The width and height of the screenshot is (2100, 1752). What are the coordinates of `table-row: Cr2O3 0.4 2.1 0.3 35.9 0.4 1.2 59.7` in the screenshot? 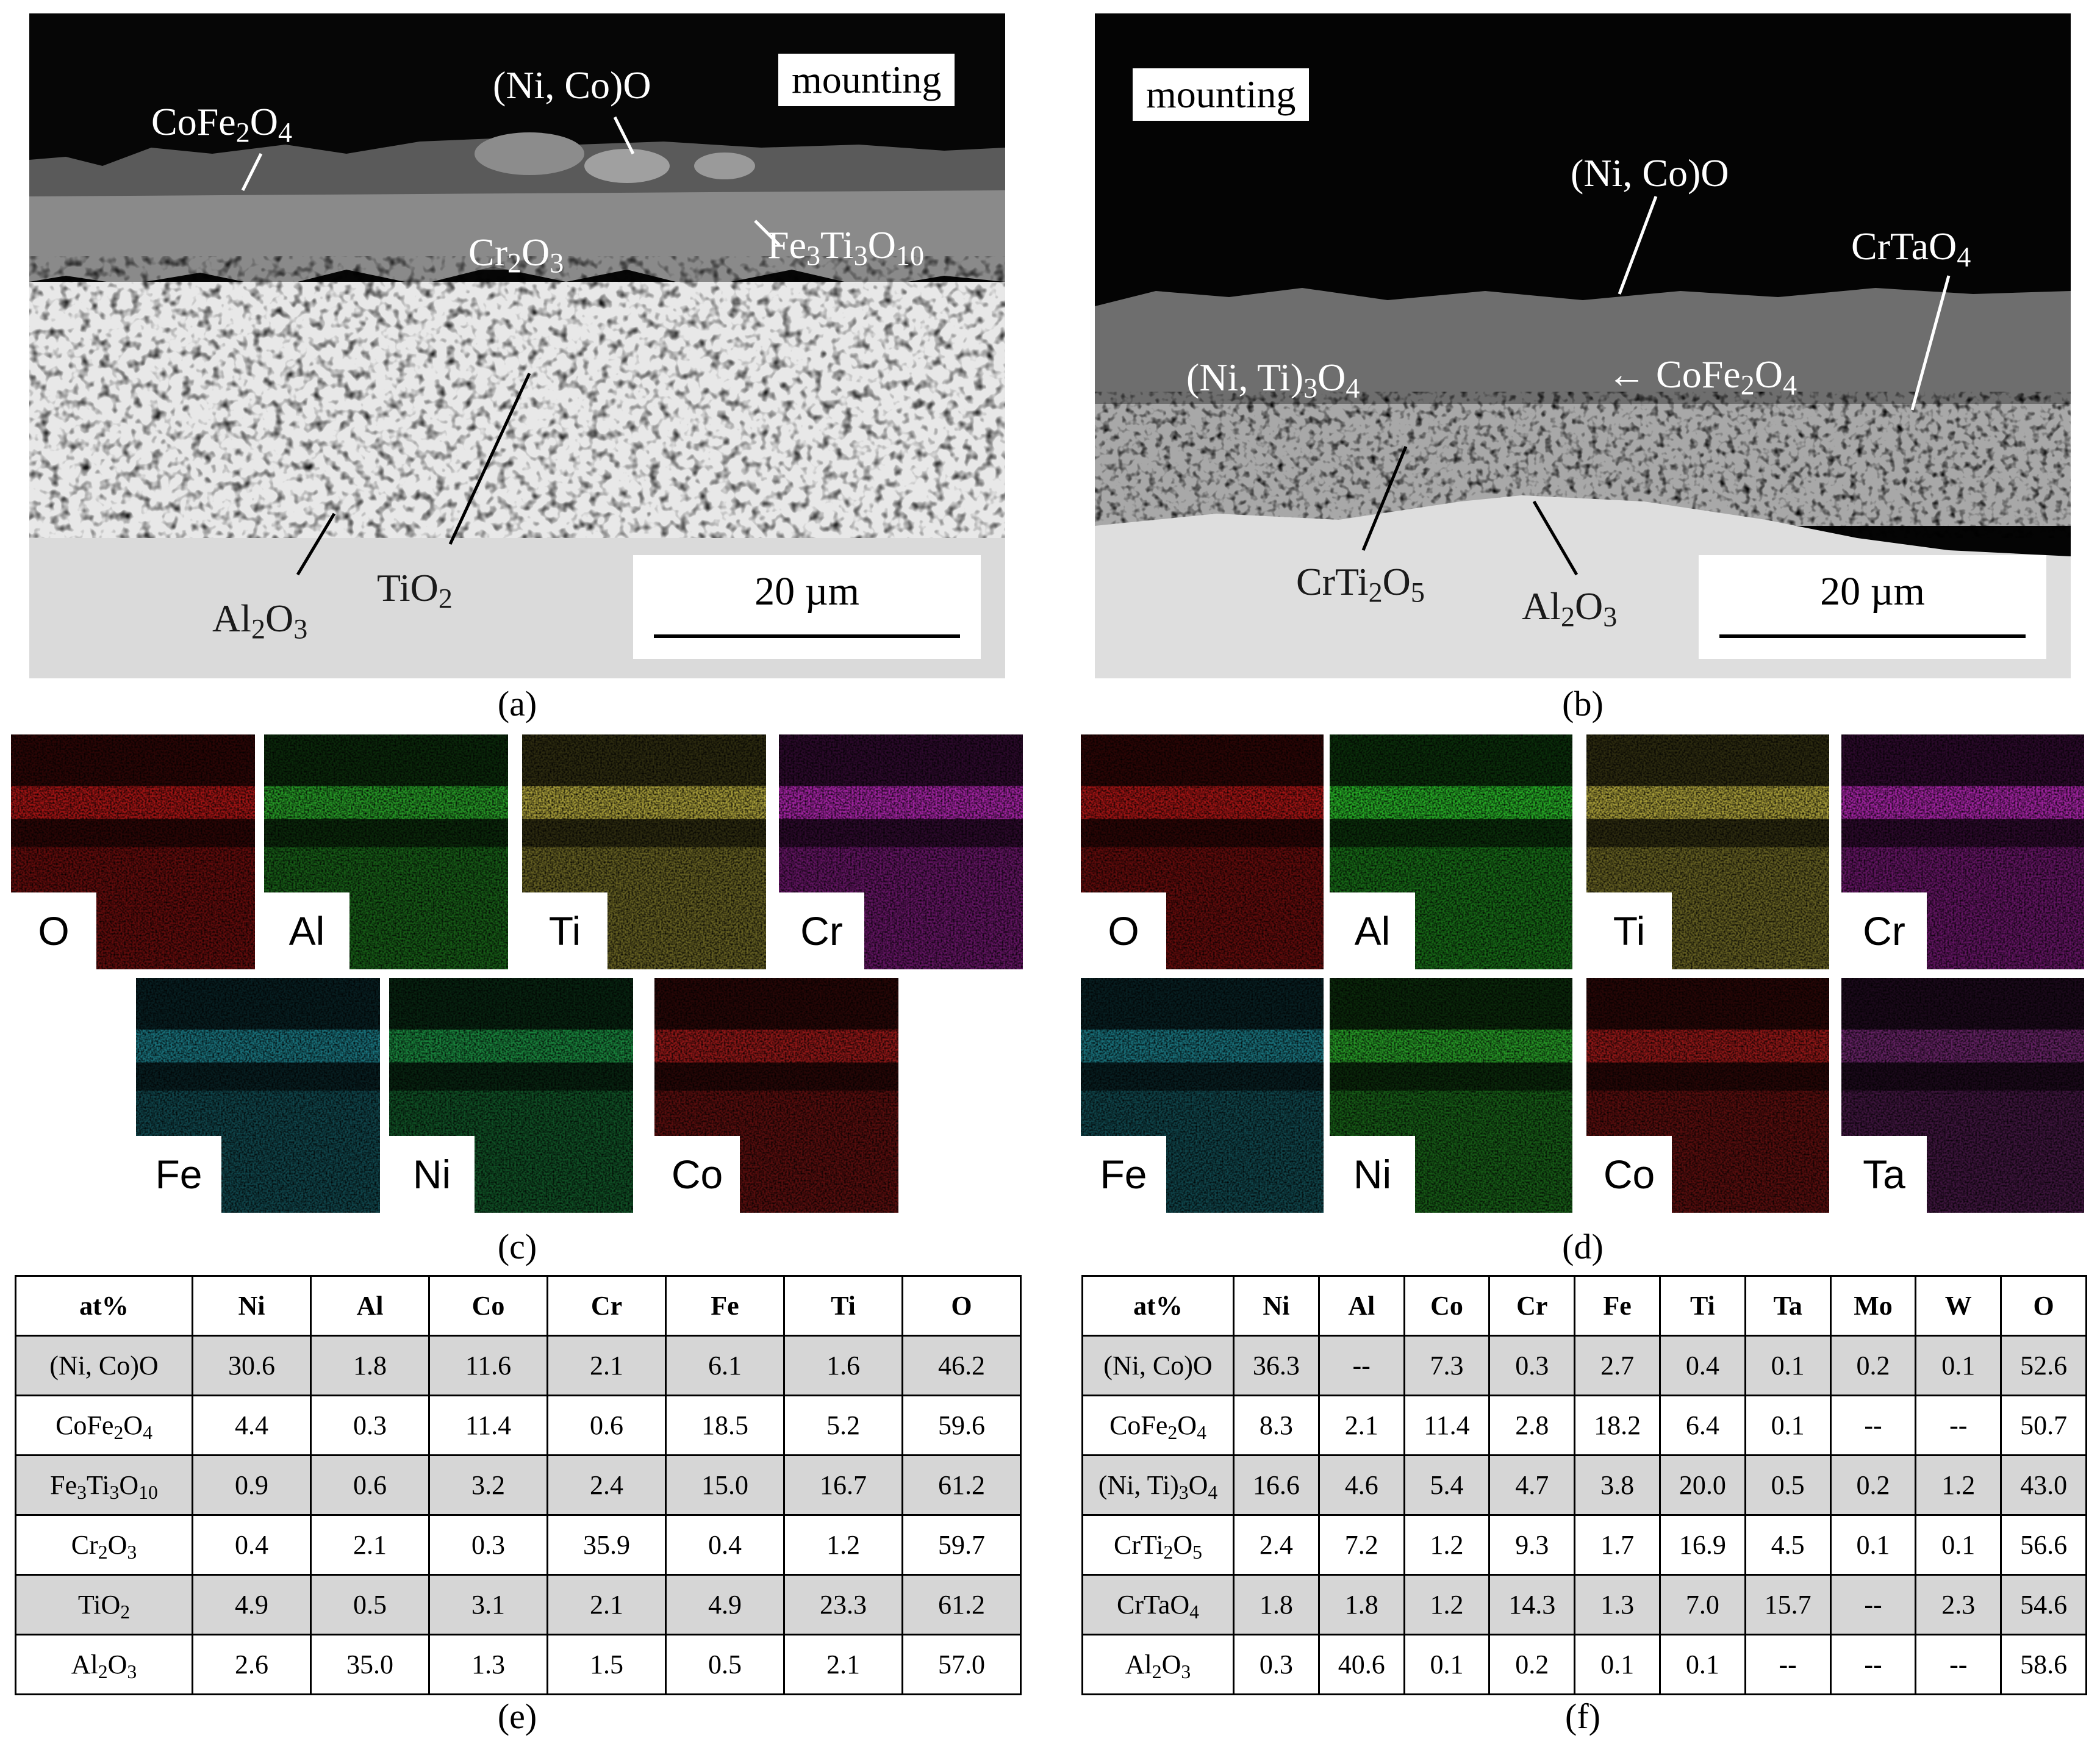 It's located at (518, 1545).